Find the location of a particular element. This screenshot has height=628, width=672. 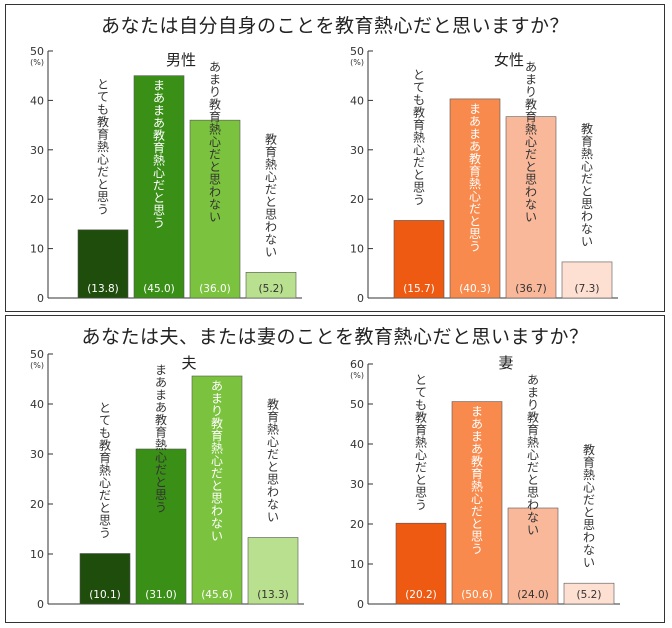

panel-title: あなたは夫、または妻のことを教育熱心だと思いますか？ is located at coordinates (335, 337).